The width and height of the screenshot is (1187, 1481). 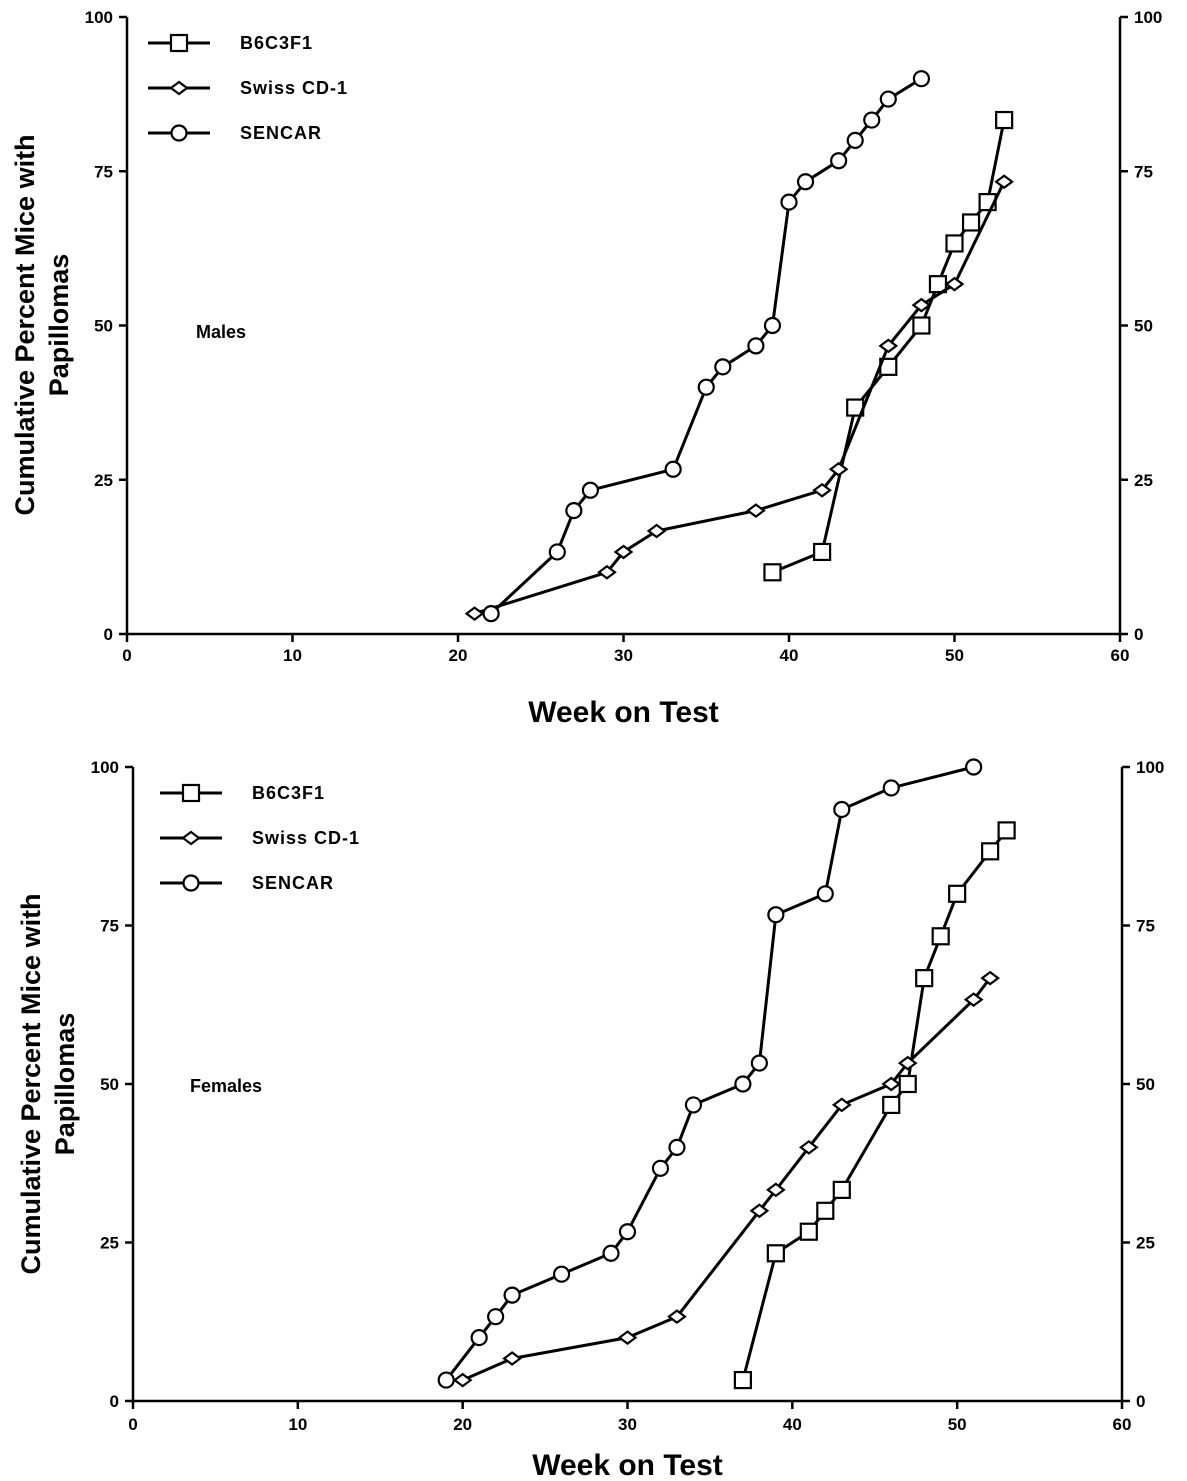 What do you see at coordinates (105, 767) in the screenshot?
I see `left-y-tick-label: 100` at bounding box center [105, 767].